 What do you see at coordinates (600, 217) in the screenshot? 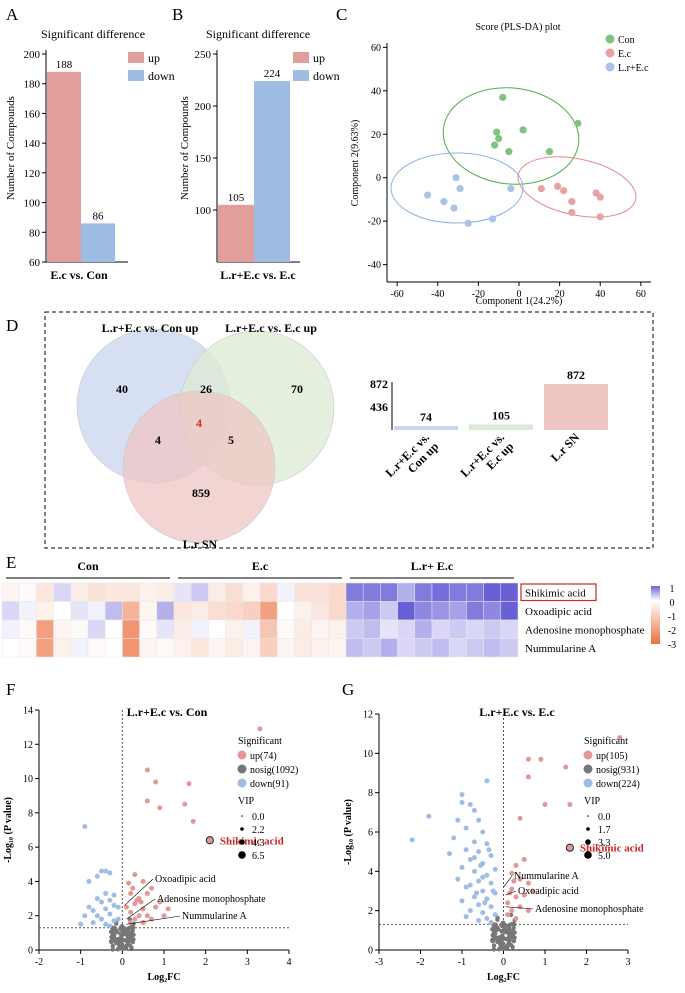
I see `point-ec` at bounding box center [600, 217].